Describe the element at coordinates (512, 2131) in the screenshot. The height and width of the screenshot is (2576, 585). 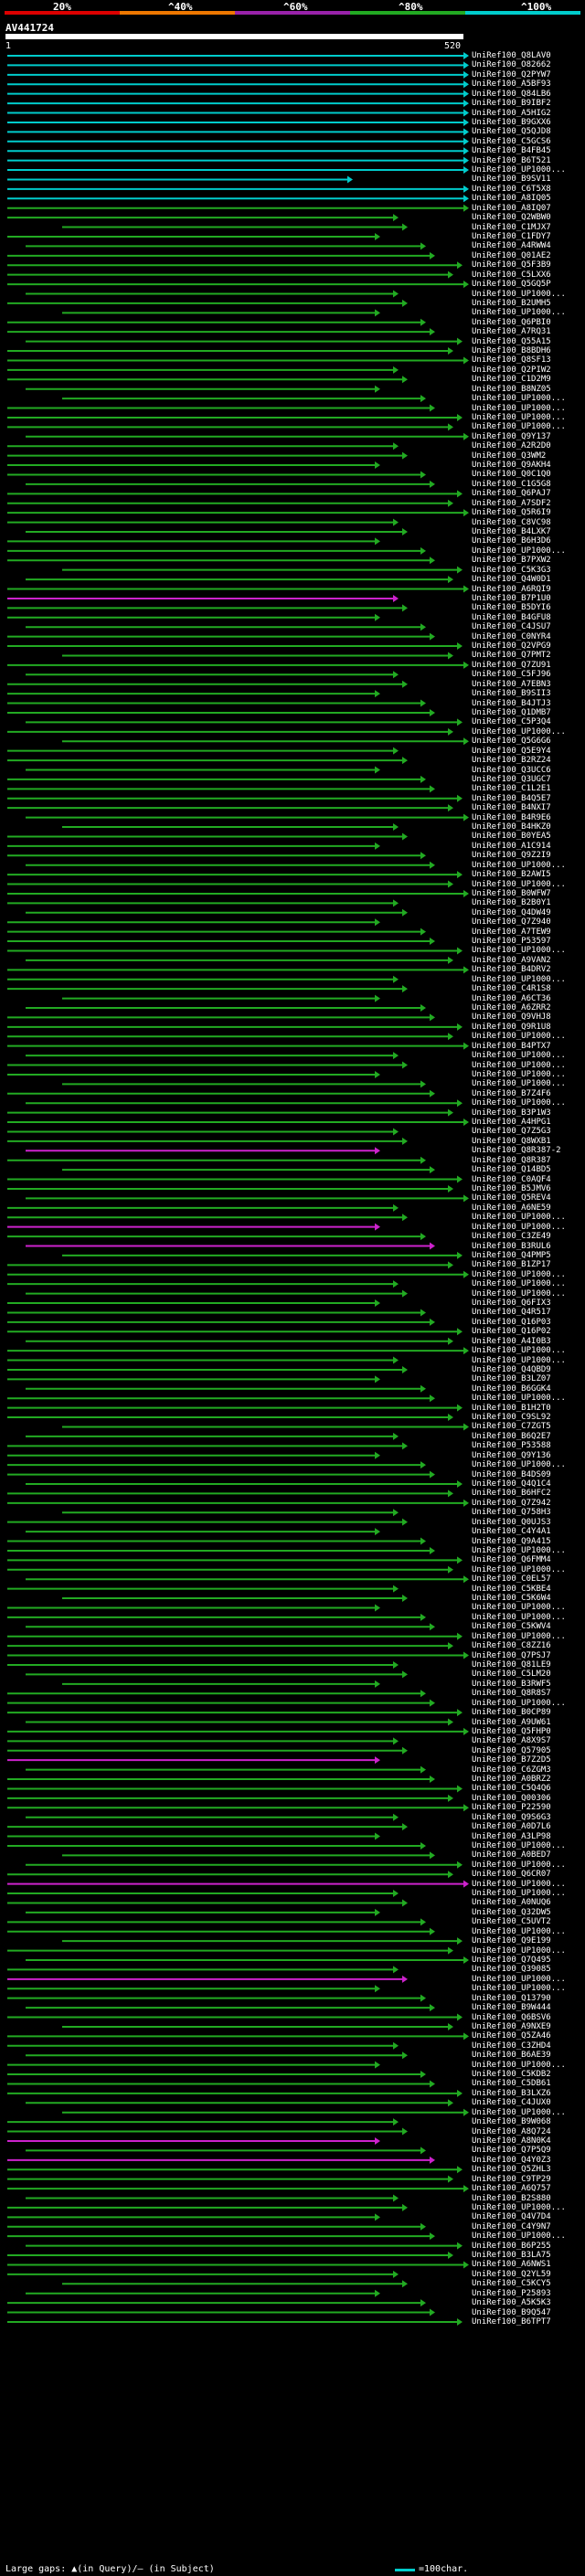
I see `hit-link: UniRef100_A8Q724` at that location.